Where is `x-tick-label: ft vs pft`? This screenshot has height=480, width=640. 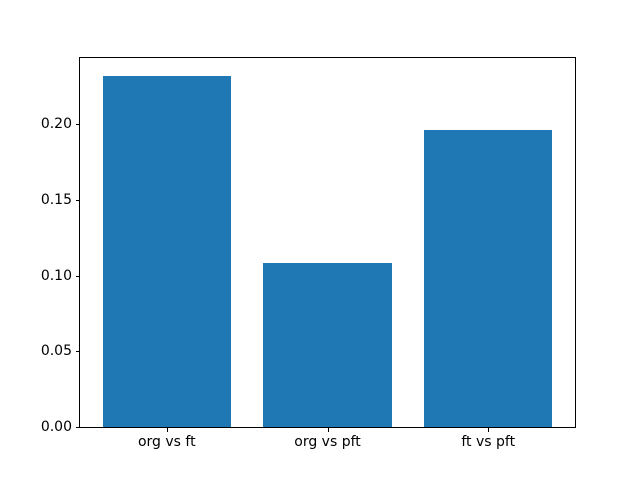 x-tick-label: ft vs pft is located at coordinates (488, 442).